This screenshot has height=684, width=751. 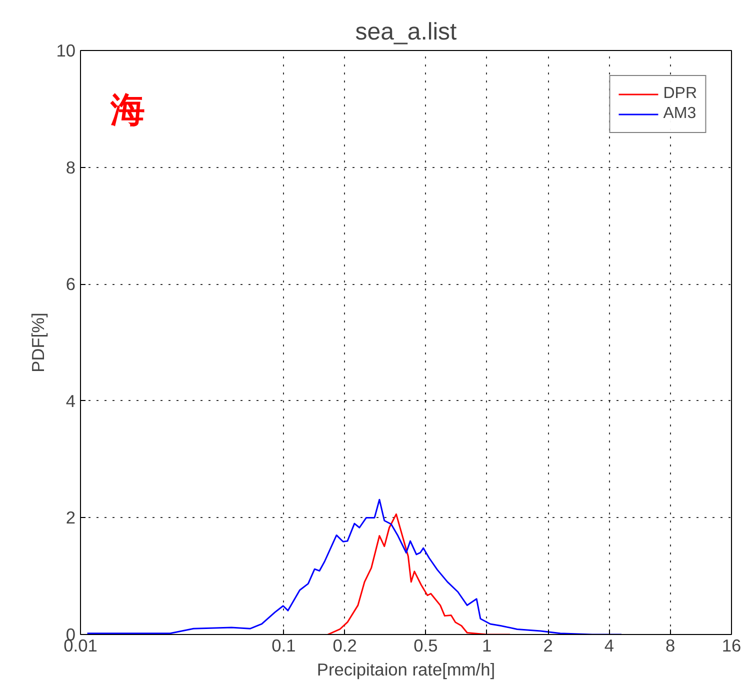 I want to click on legend-label: DPR, so click(x=680, y=94).